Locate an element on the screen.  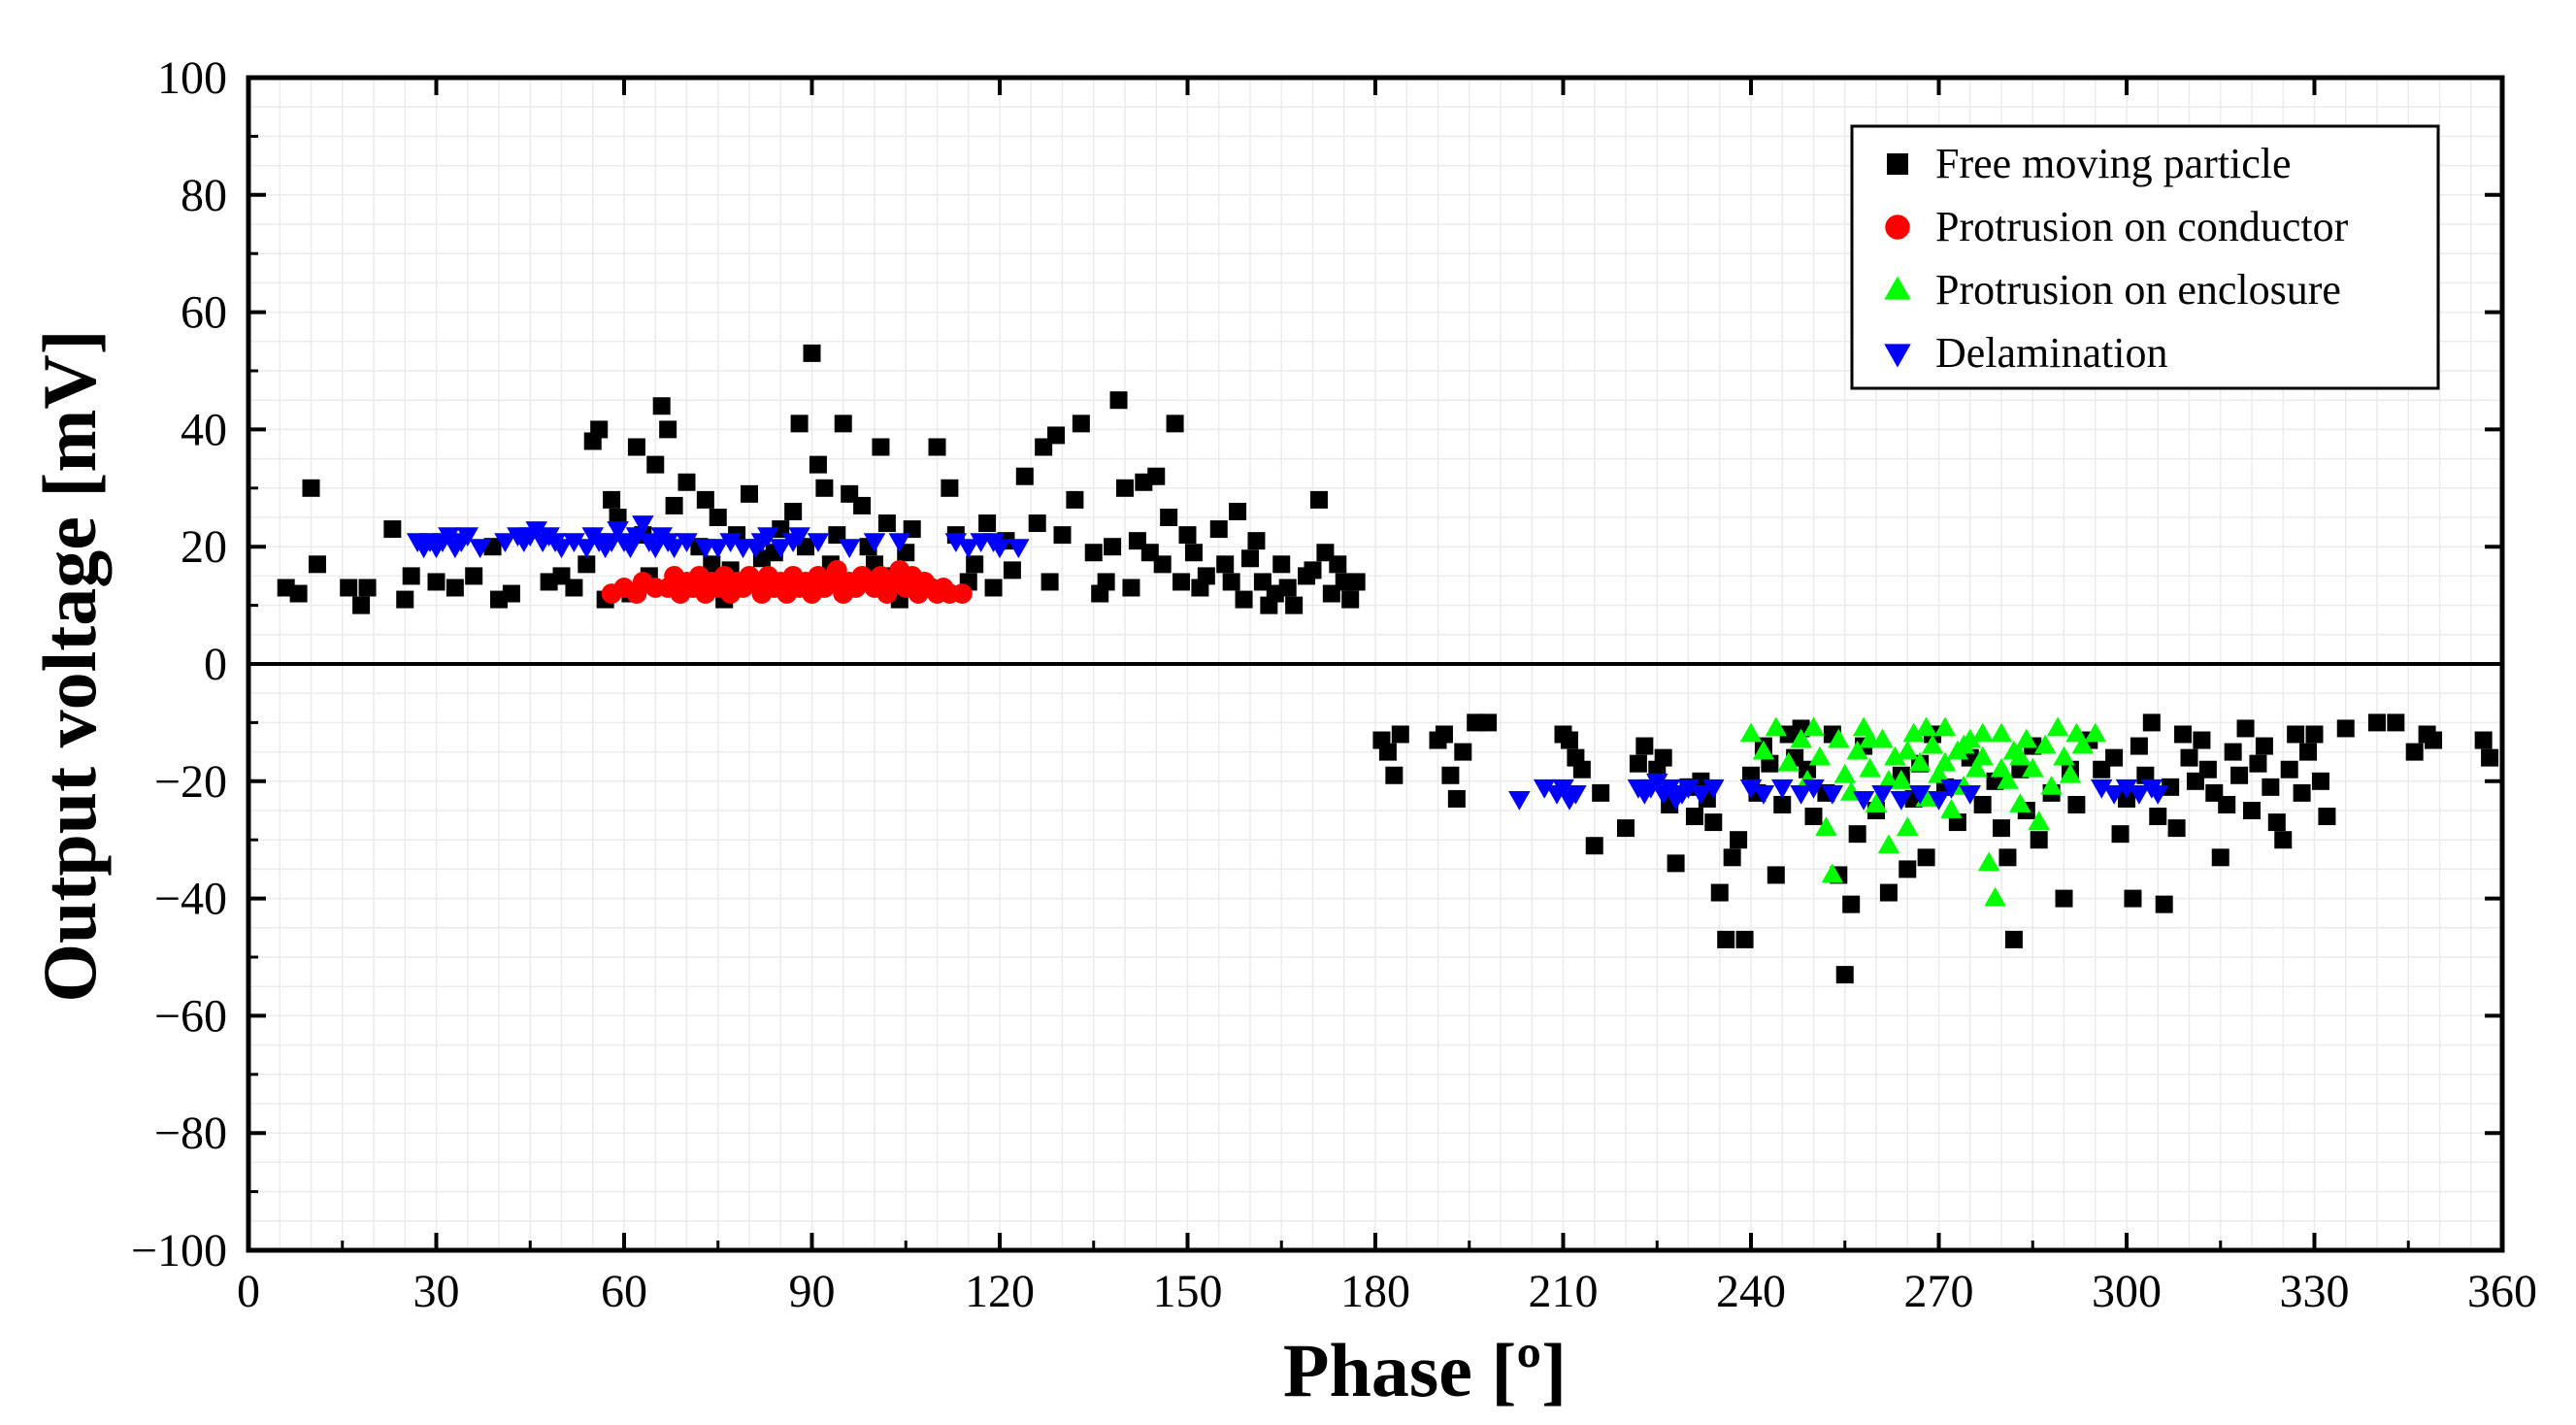
x-tick-label: 270 is located at coordinates (1939, 1291).